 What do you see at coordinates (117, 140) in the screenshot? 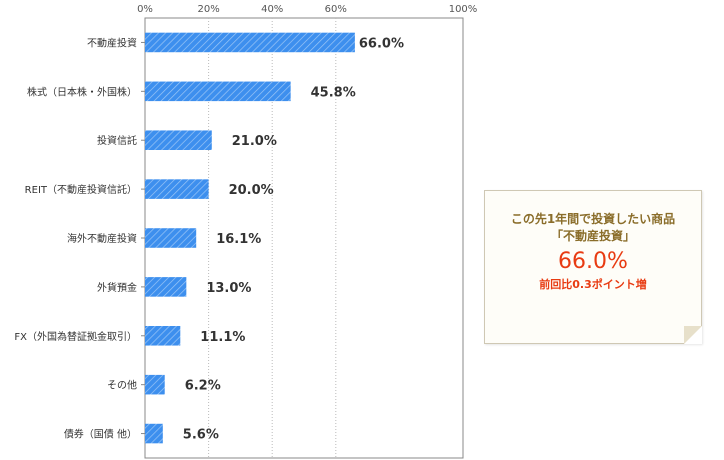
I see `category-label: 投資信託` at bounding box center [117, 140].